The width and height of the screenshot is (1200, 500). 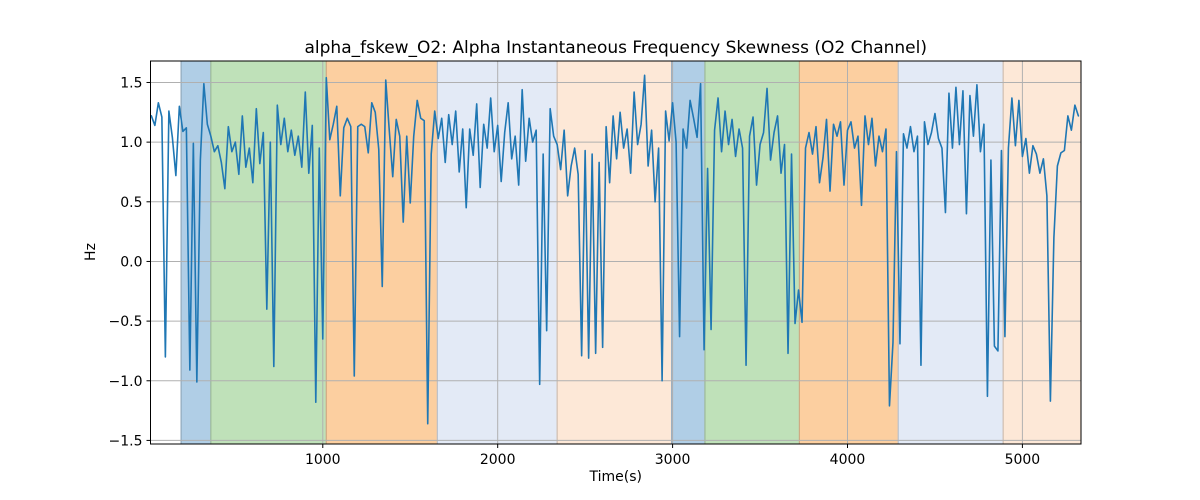 I want to click on y-tick-label: 0.0, so click(x=131, y=262).